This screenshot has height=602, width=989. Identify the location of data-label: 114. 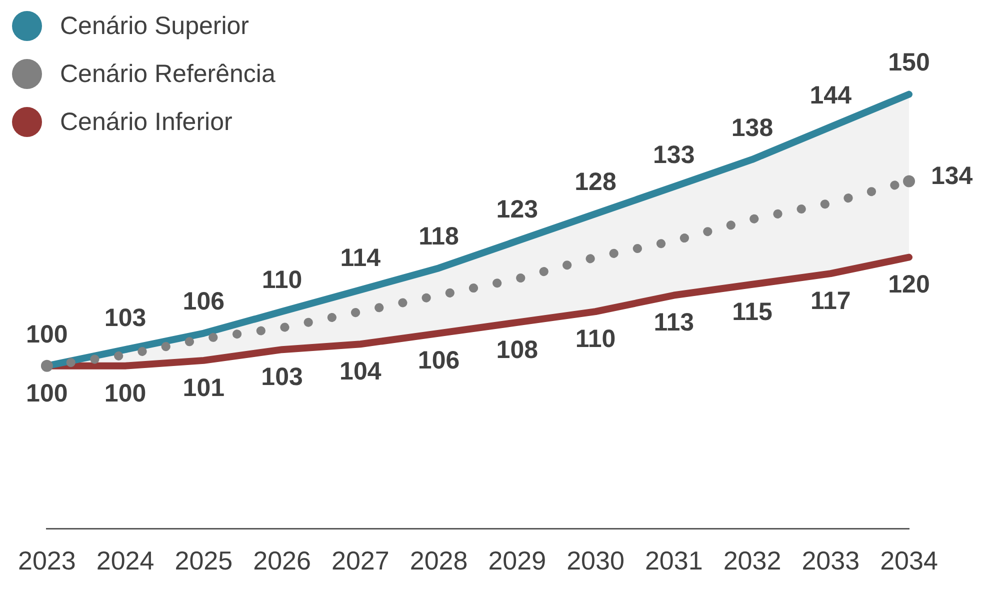
(360, 258).